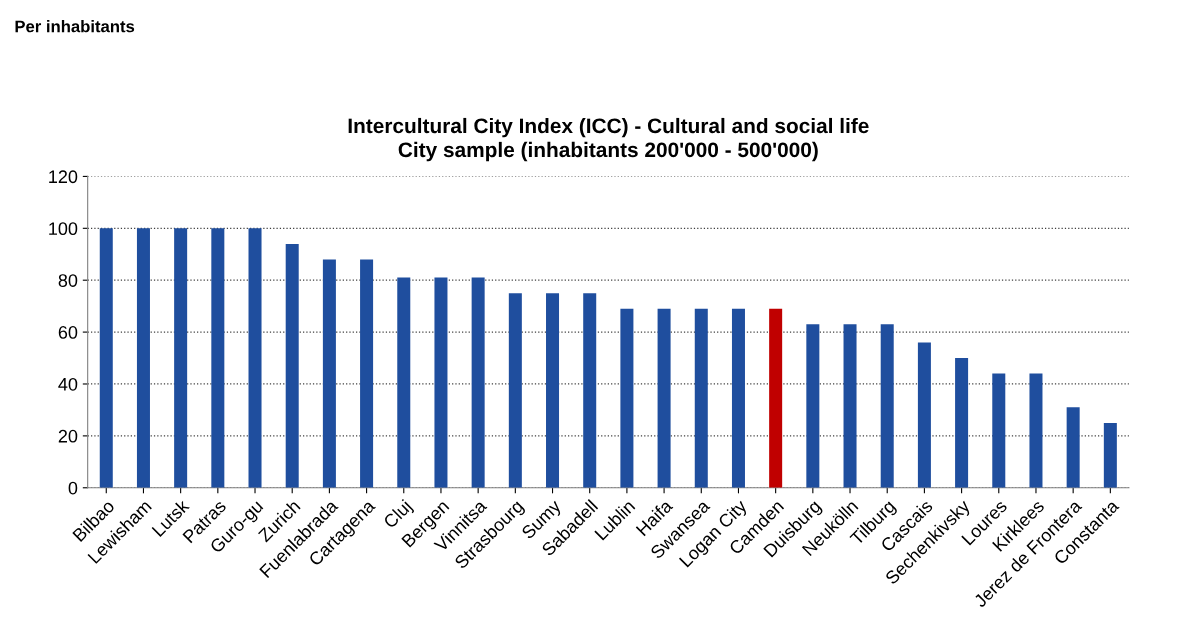 This screenshot has height=619, width=1201. I want to click on y-tick-label: 20, so click(68, 436).